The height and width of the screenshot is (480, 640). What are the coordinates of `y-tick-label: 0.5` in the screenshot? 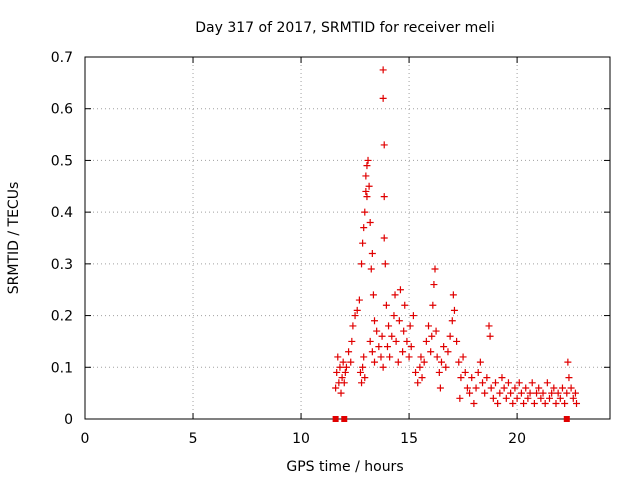 It's located at (62, 161).